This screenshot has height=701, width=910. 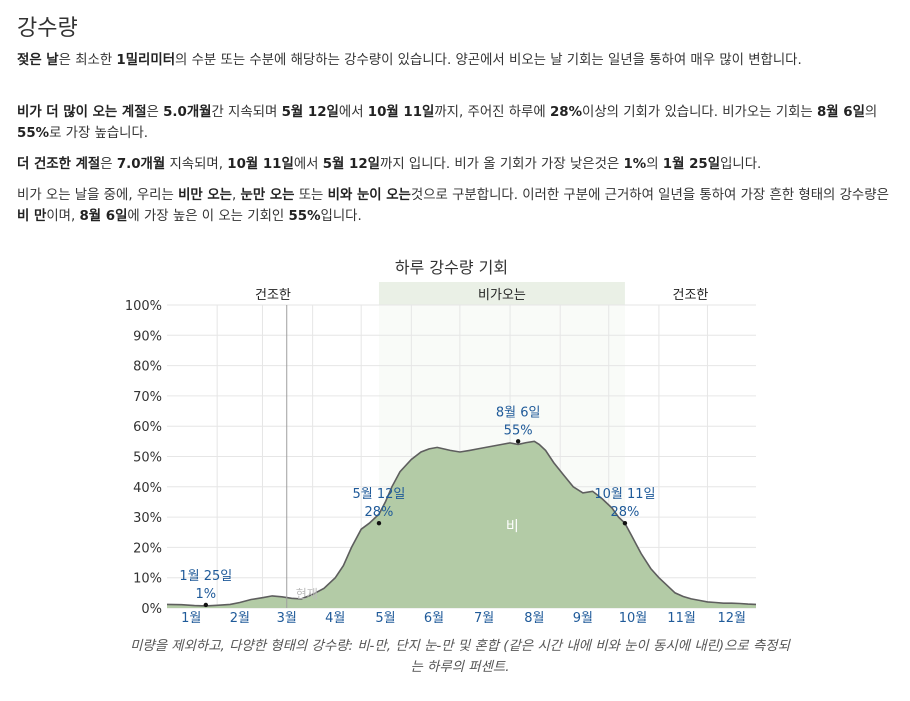 I want to click on y-tick-label: 10%, so click(x=147, y=579).